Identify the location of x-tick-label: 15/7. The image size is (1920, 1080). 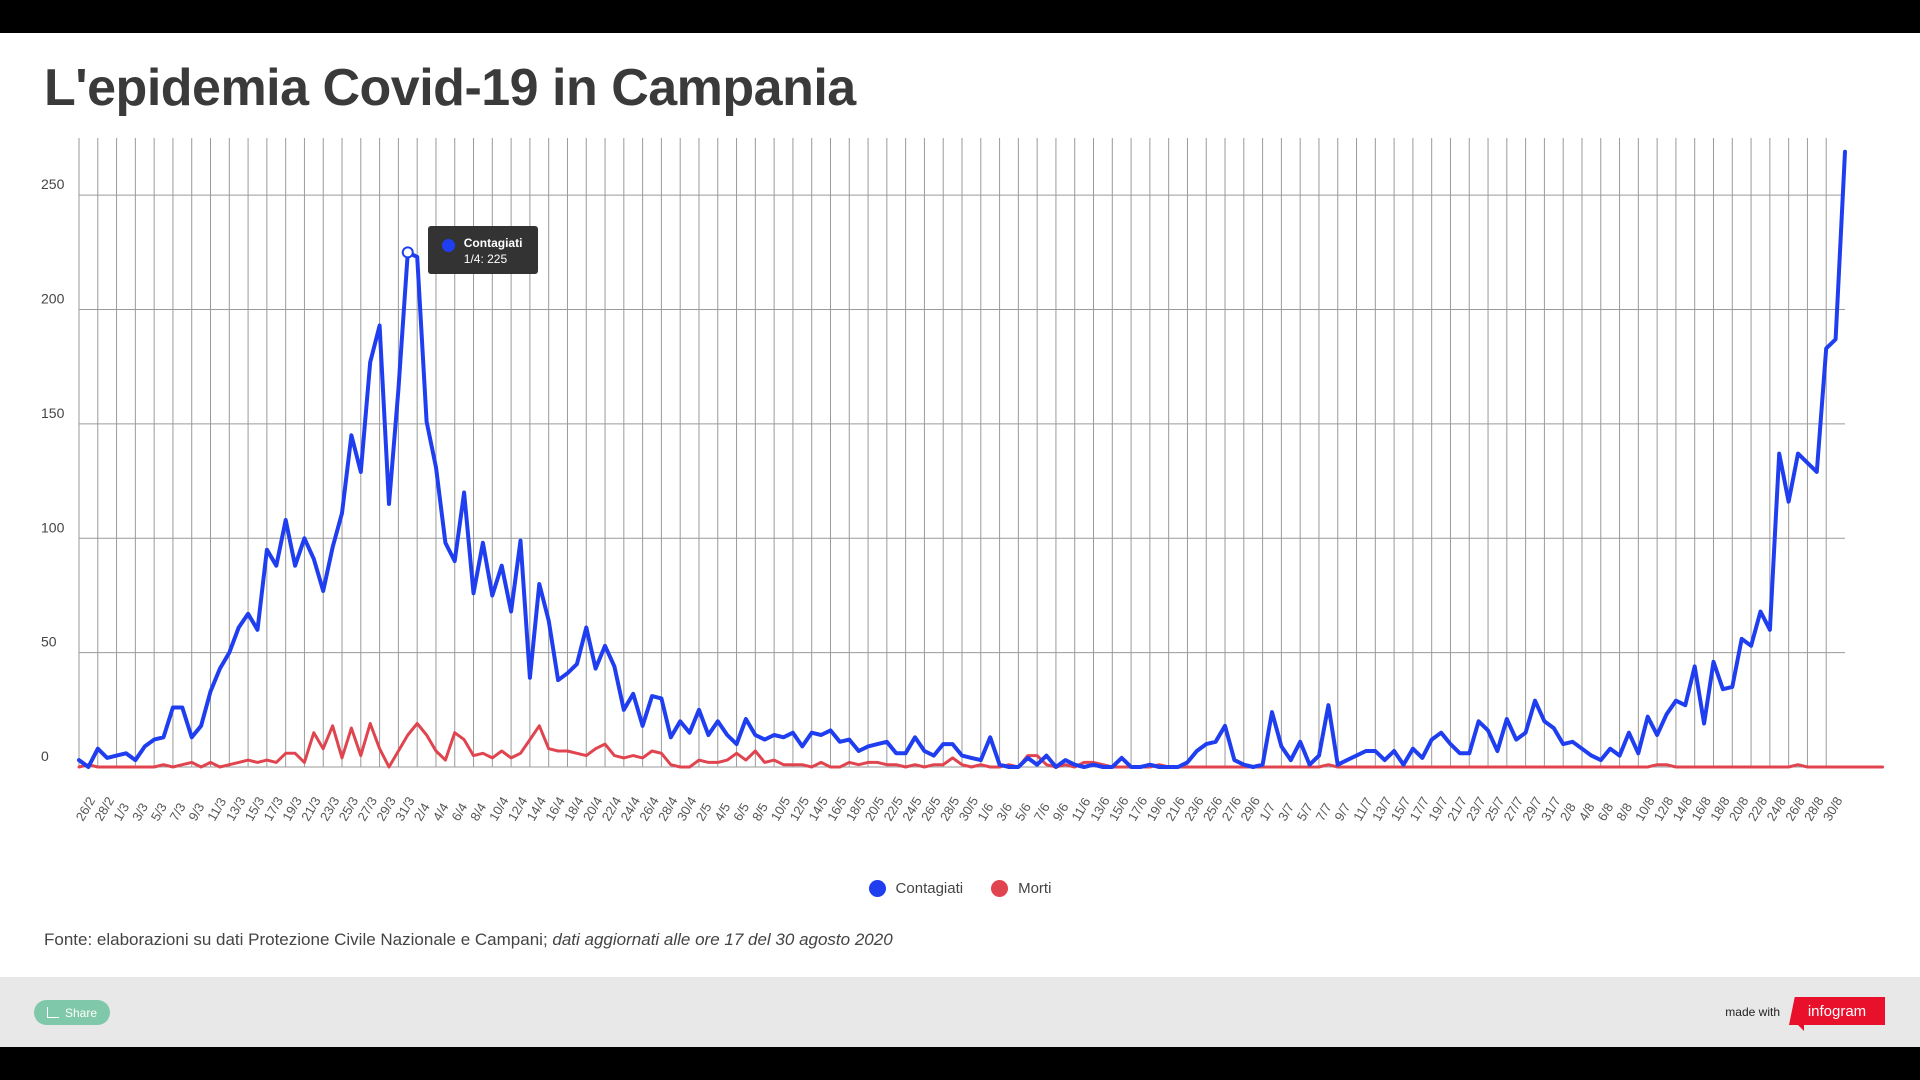
(1401, 808).